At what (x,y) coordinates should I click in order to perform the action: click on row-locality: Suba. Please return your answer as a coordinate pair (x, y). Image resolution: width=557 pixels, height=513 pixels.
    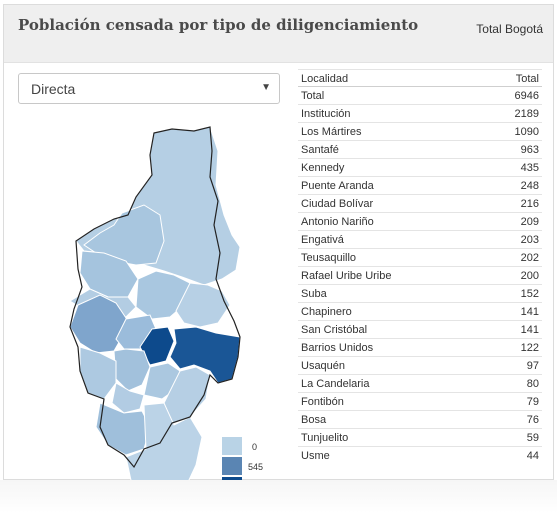
    Looking at the image, I should click on (314, 294).